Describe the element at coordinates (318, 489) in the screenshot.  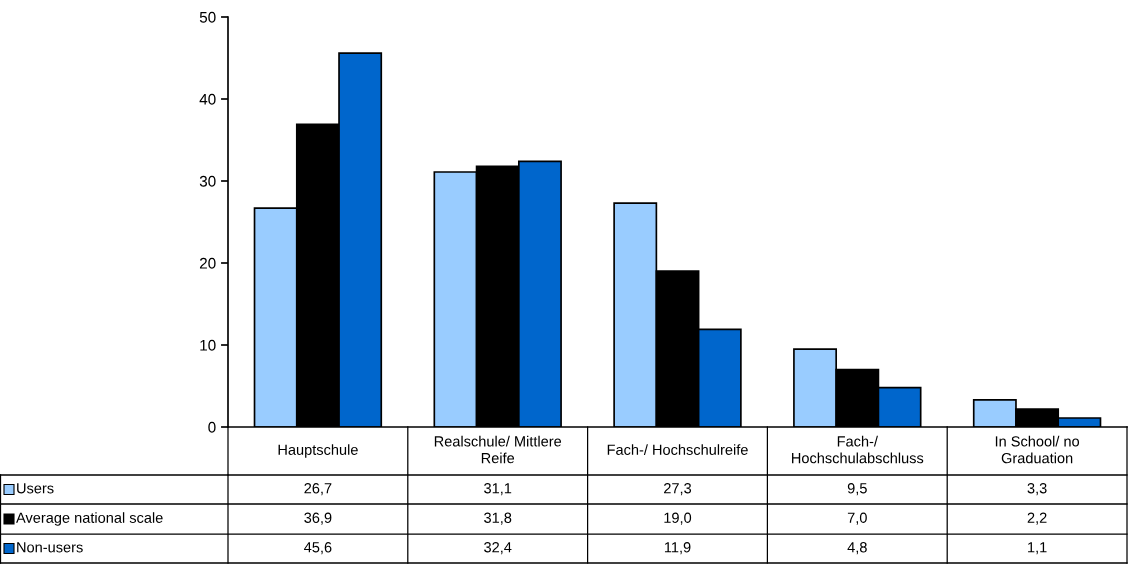
I see `data-label: 26,7` at that location.